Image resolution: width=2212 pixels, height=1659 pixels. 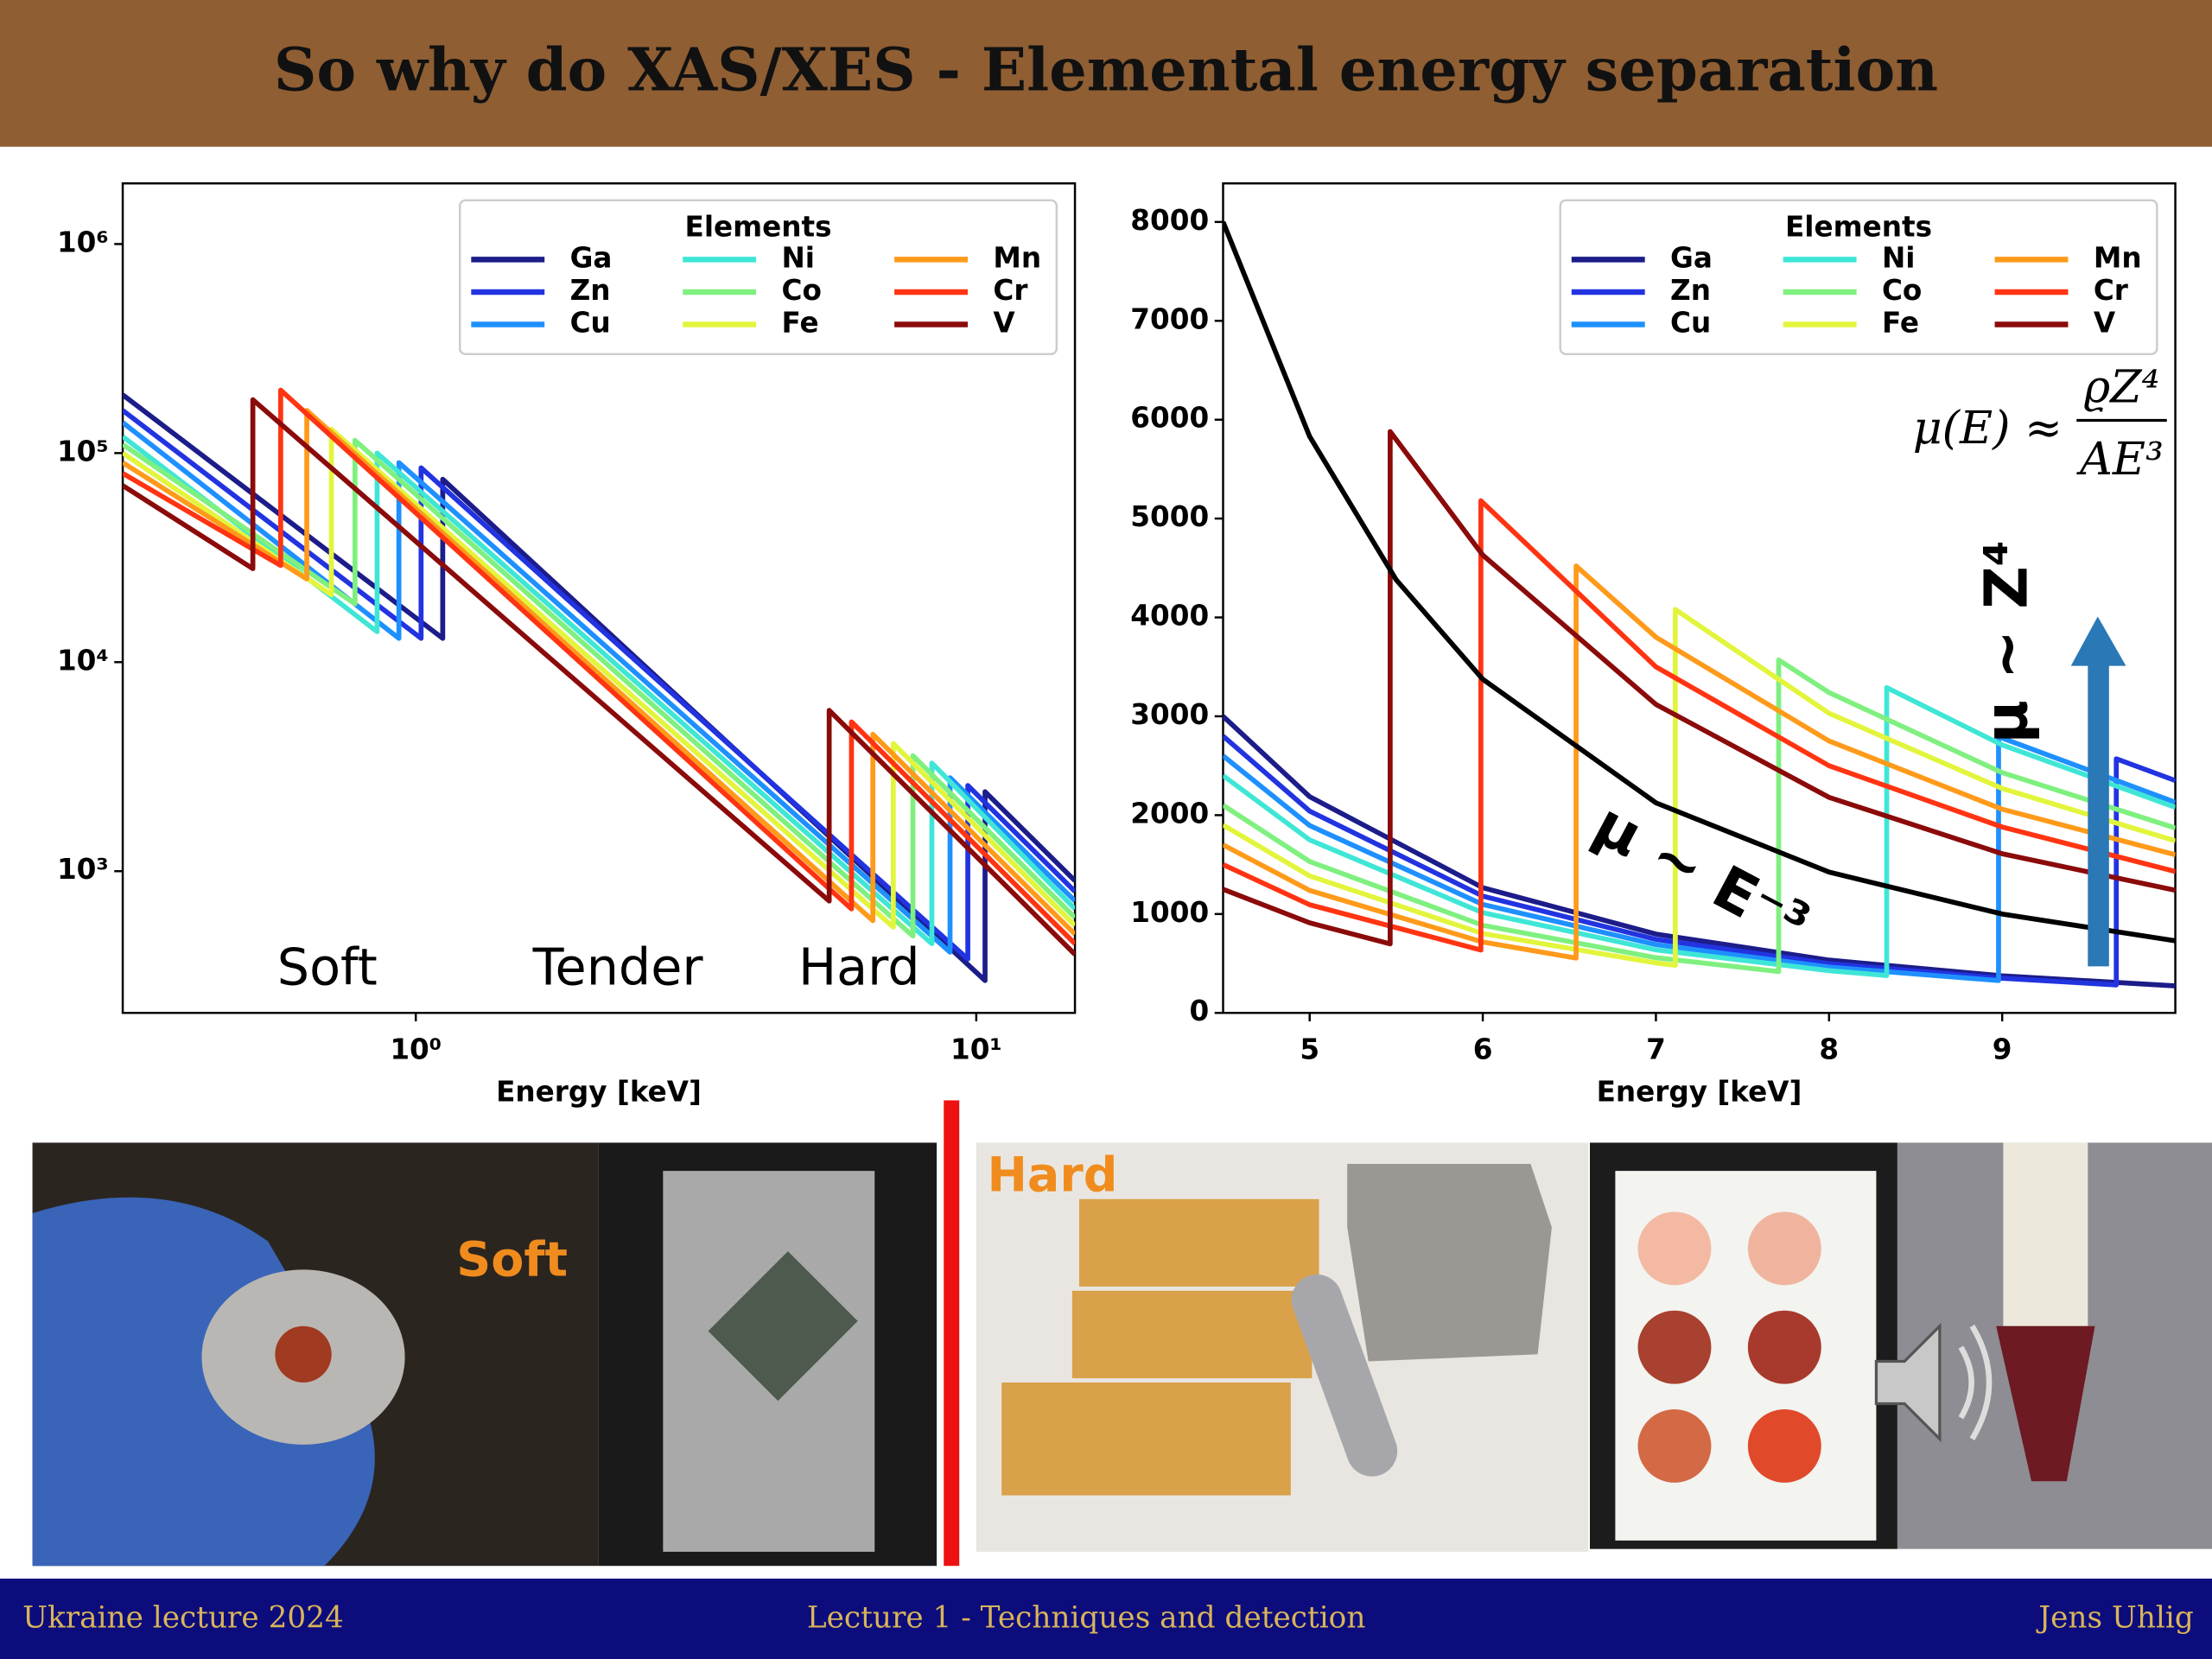 I want to click on y-tick-label: 10⁶, so click(x=83, y=242).